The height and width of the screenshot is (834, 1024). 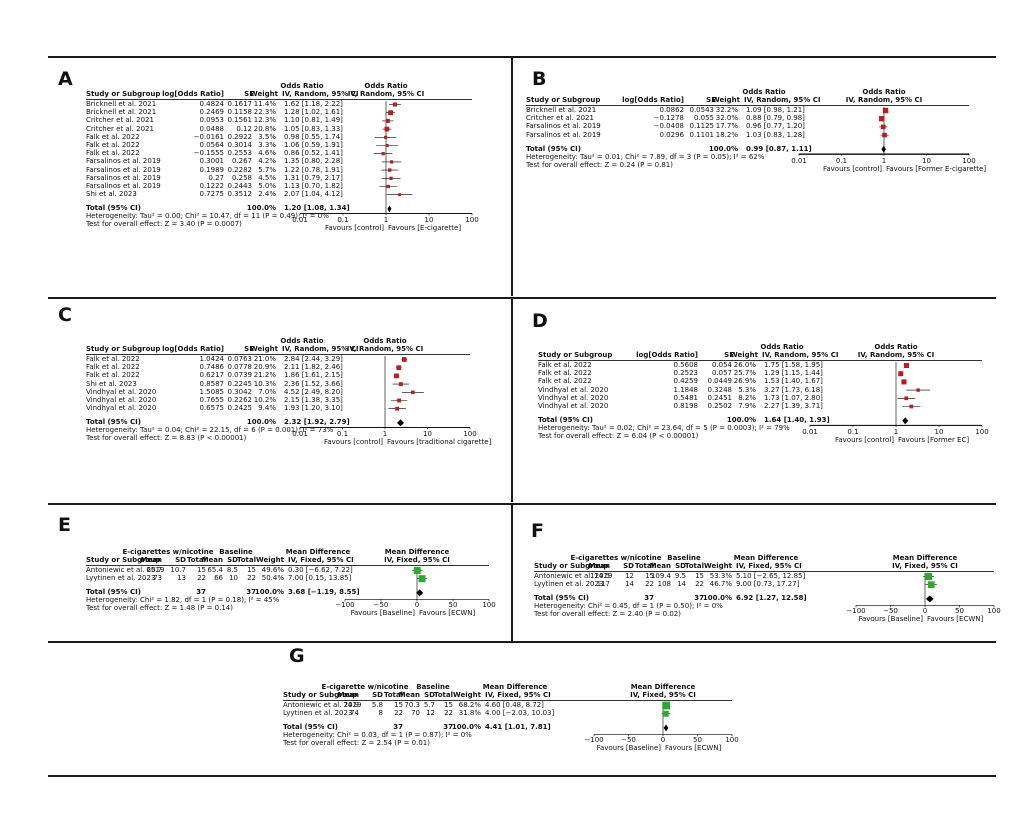 What do you see at coordinates (430, 713) in the screenshot?
I see `sd2-value: 12` at bounding box center [430, 713].